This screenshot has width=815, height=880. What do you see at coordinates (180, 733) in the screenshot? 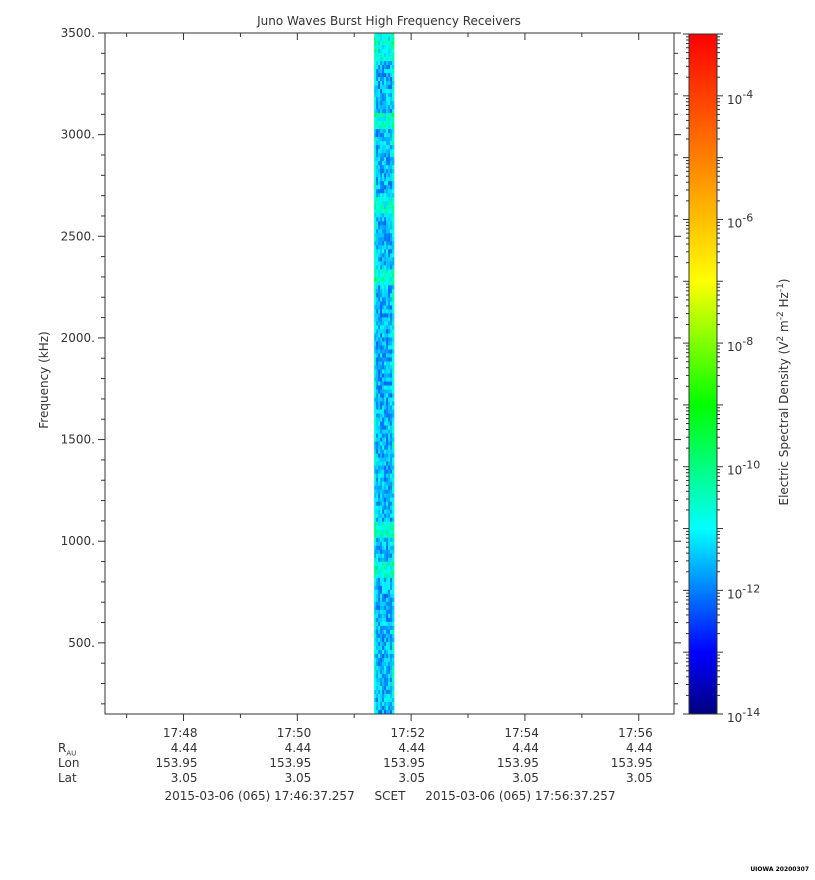
I see `x-tick-label: 17:48` at bounding box center [180, 733].